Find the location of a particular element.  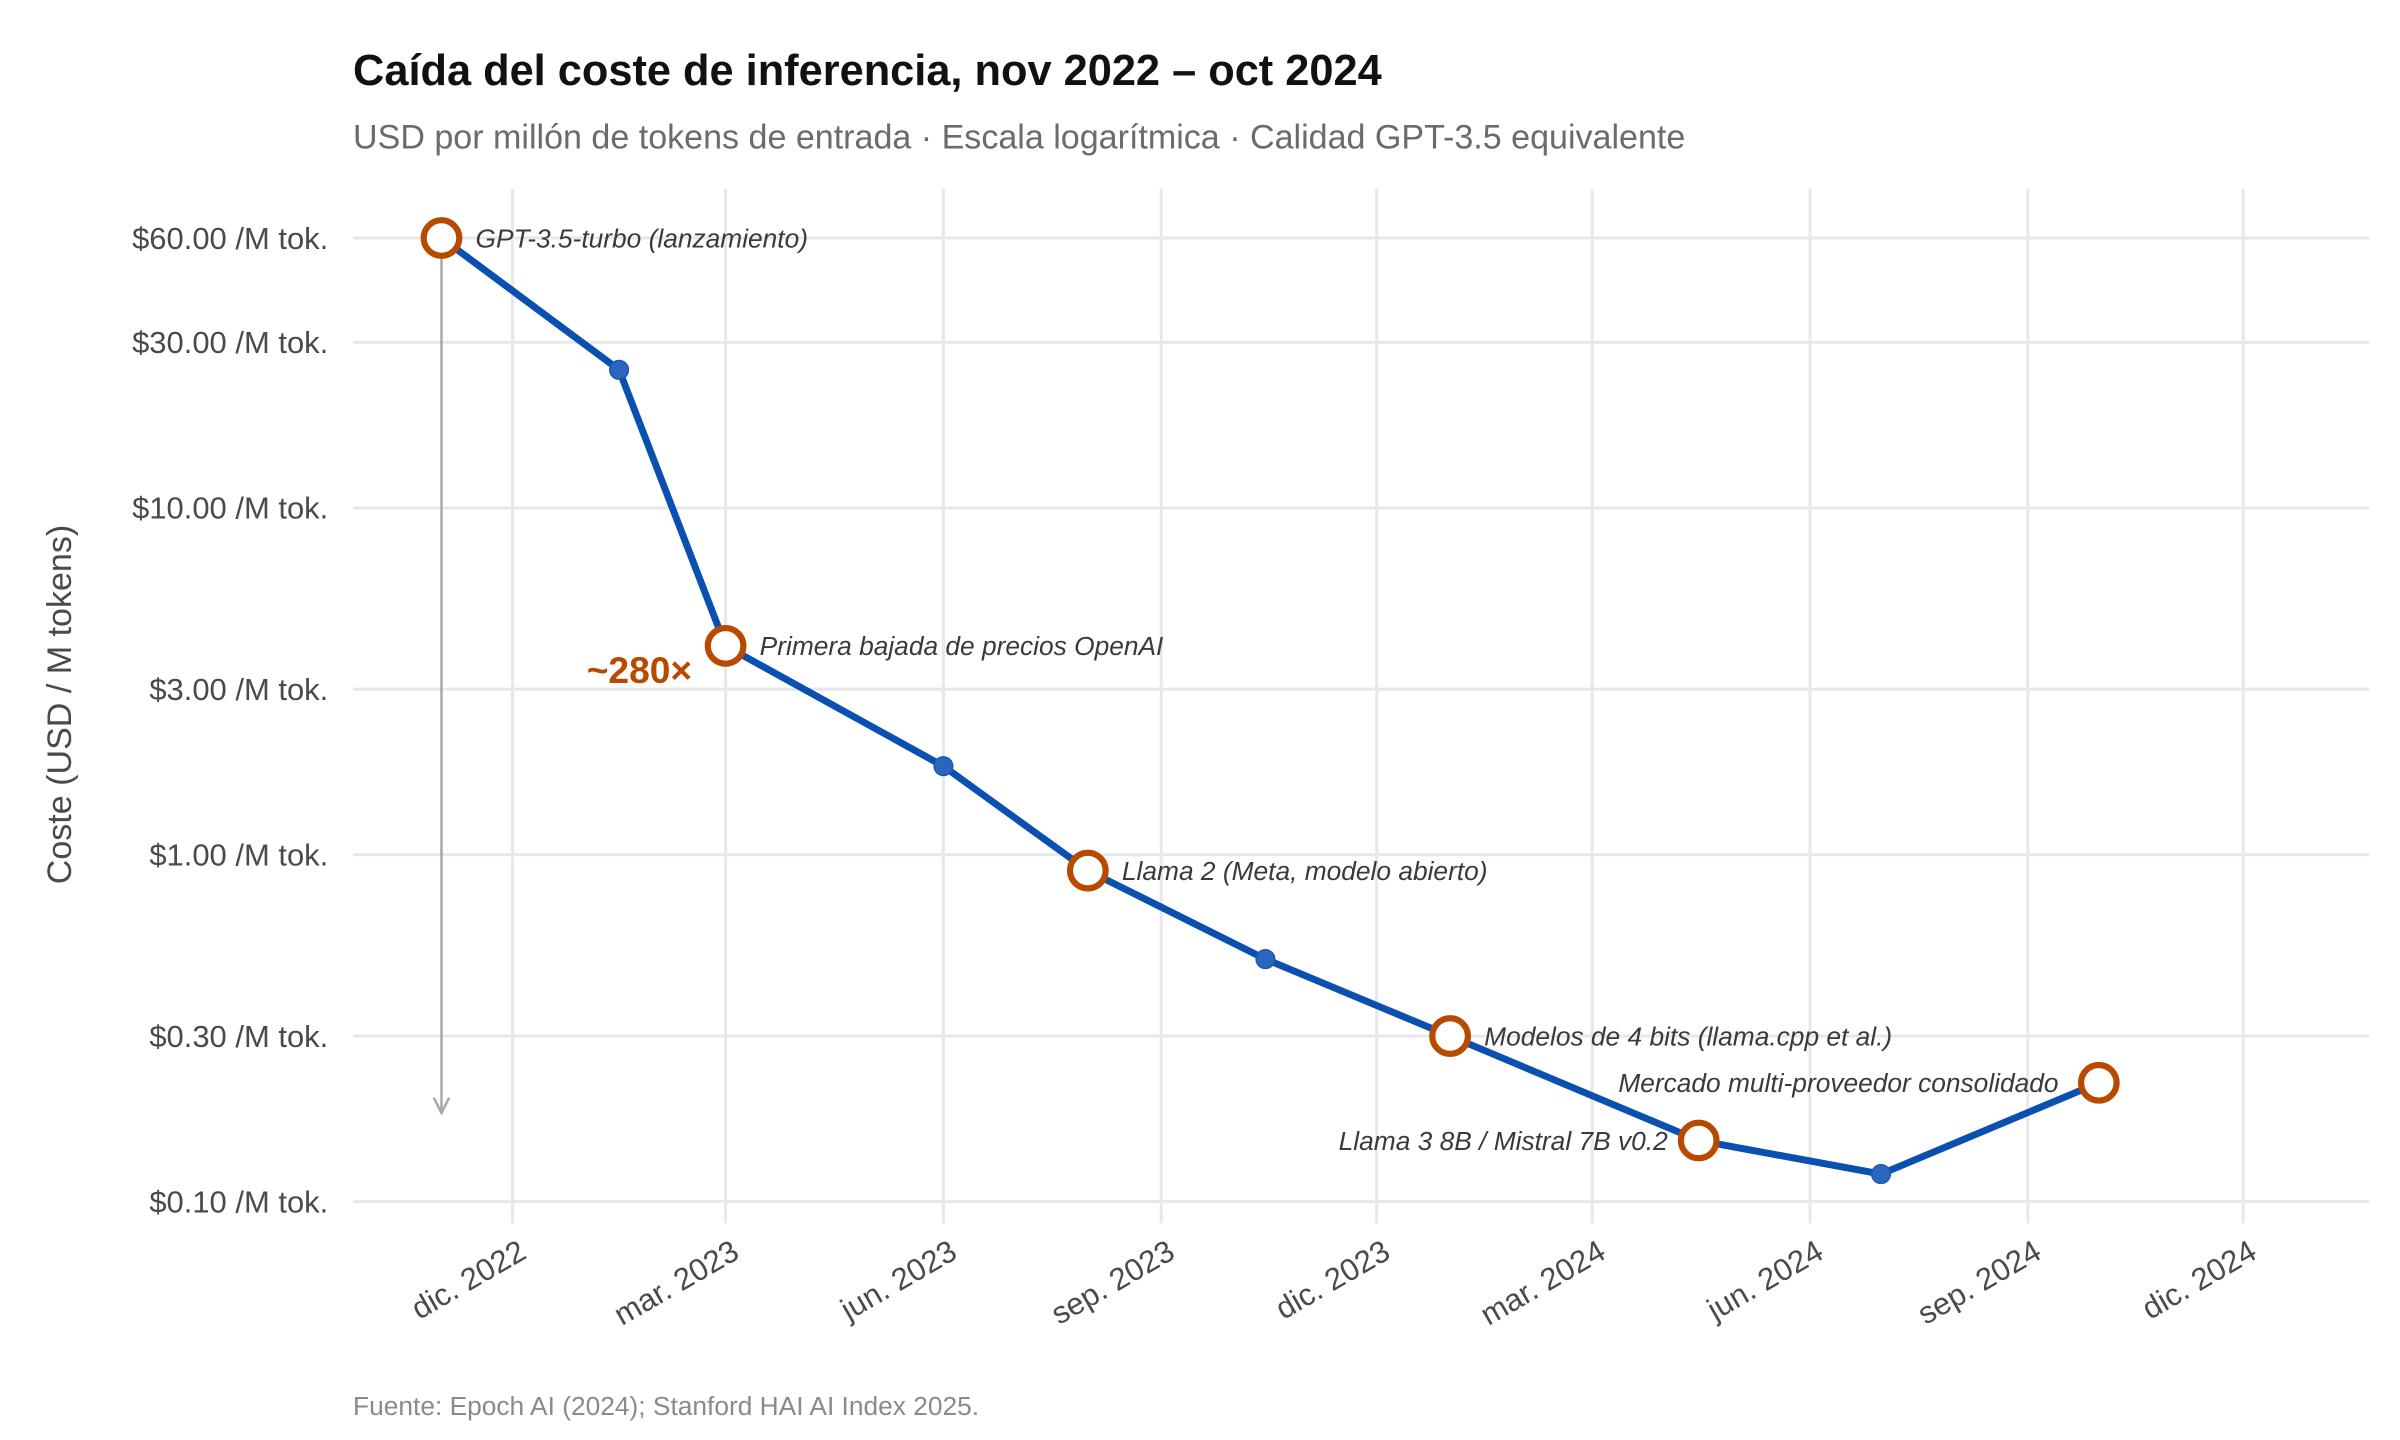

x-tick-label: mar. 2024 is located at coordinates (1542, 1282).